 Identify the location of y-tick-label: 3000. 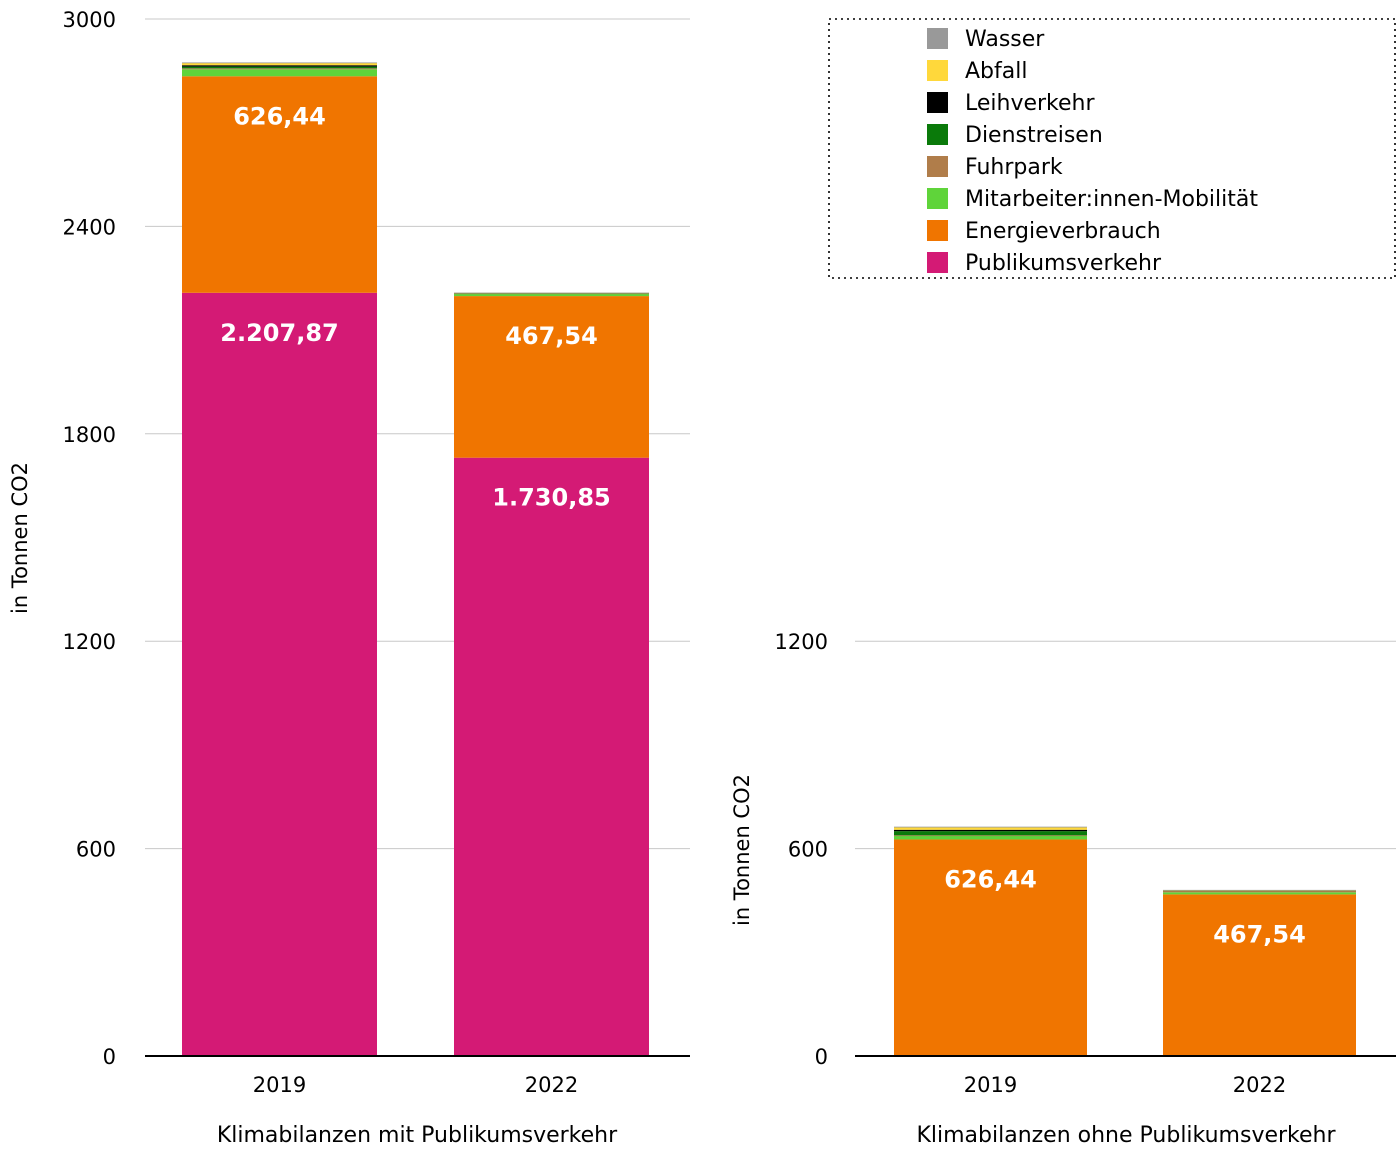
(89, 20).